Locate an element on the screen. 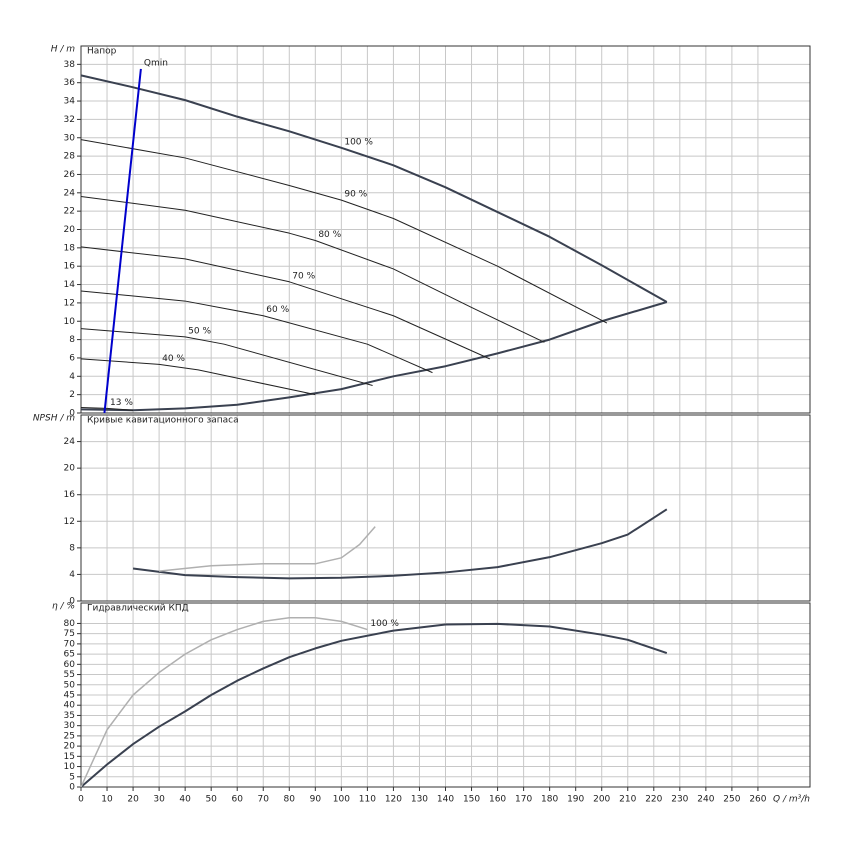  y-axis-label: η / % is located at coordinates (63, 607).